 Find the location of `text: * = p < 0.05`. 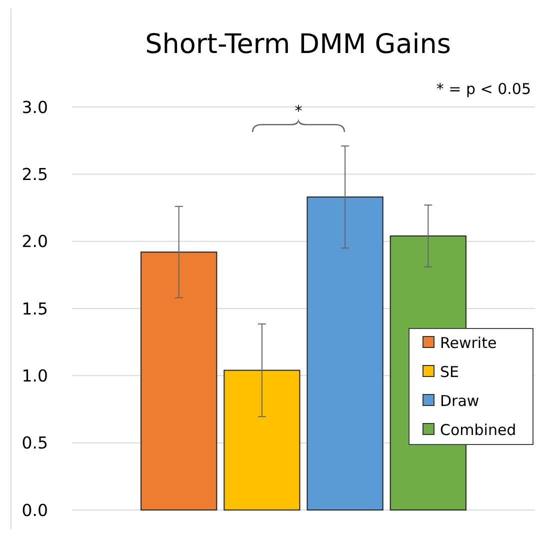

text: * = p < 0.05 is located at coordinates (483, 89).